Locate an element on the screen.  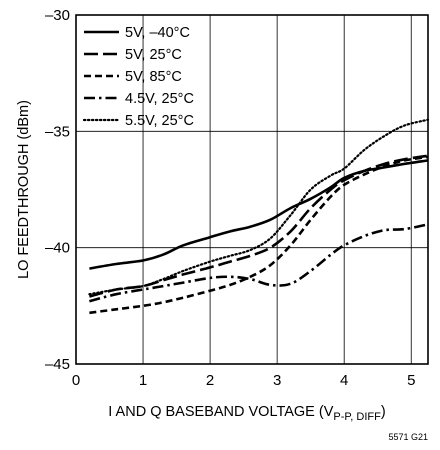
x-axis-title-subscript: P-P, DIFF is located at coordinates (357, 417).